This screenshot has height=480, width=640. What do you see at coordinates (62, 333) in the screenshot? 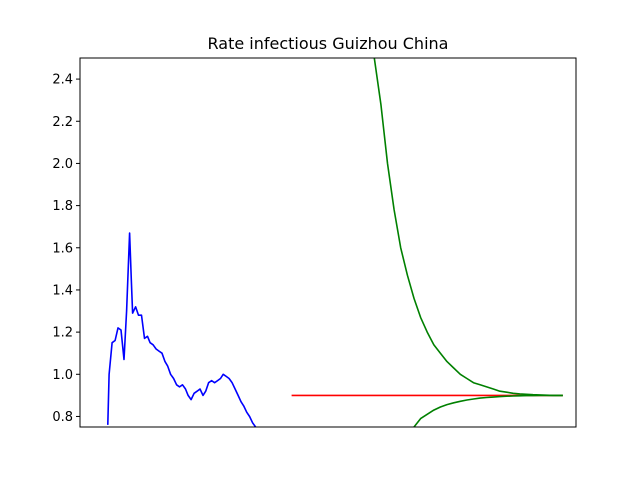
I see `y-tick-label: 1.2` at bounding box center [62, 333].